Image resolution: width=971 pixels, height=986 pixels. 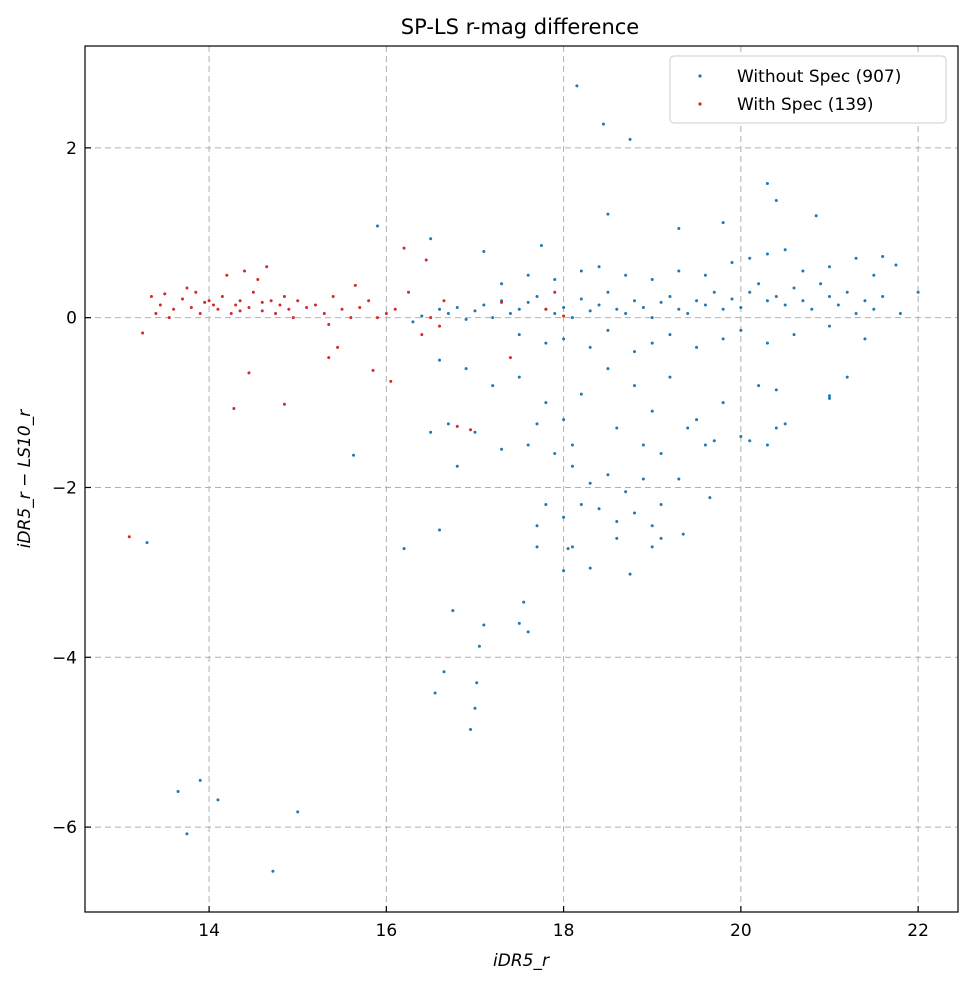 What do you see at coordinates (71, 319) in the screenshot?
I see `y-tick-label: 0` at bounding box center [71, 319].